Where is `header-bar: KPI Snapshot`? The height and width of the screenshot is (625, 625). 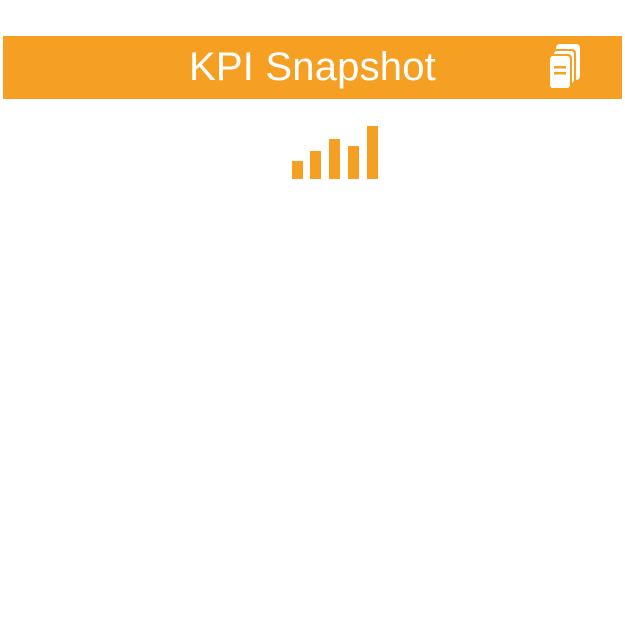
header-bar: KPI Snapshot is located at coordinates (312, 67).